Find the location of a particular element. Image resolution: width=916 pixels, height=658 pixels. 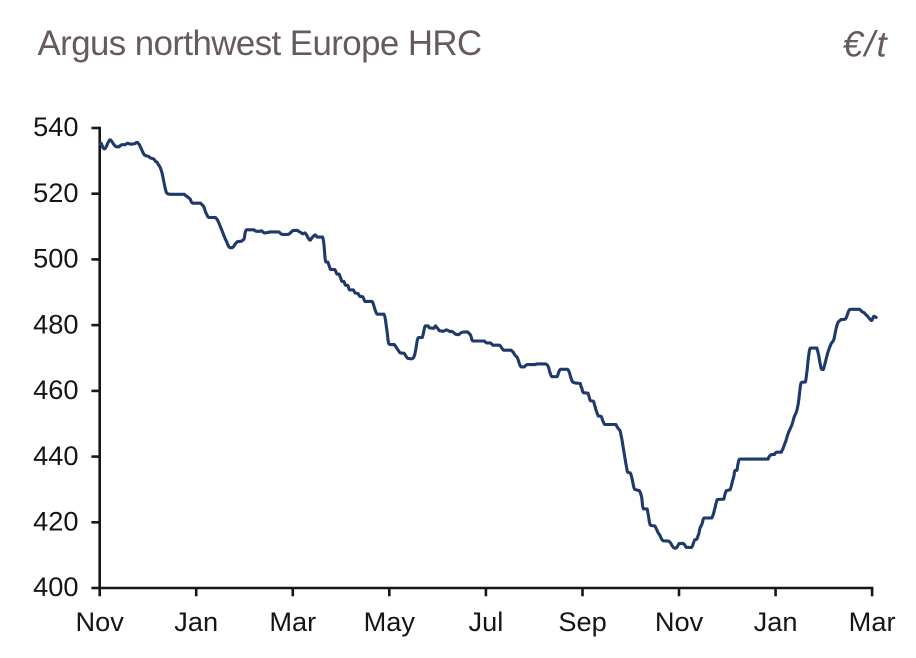

svg-text: Sep is located at coordinates (582, 621).